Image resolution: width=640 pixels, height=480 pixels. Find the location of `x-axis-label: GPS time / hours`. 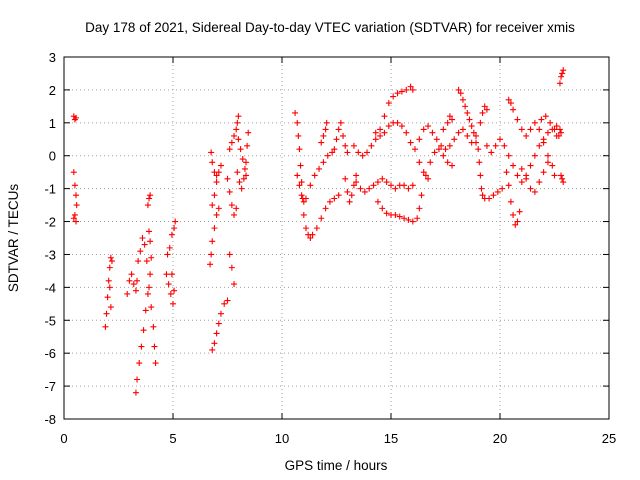

x-axis-label: GPS time / hours is located at coordinates (336, 465).